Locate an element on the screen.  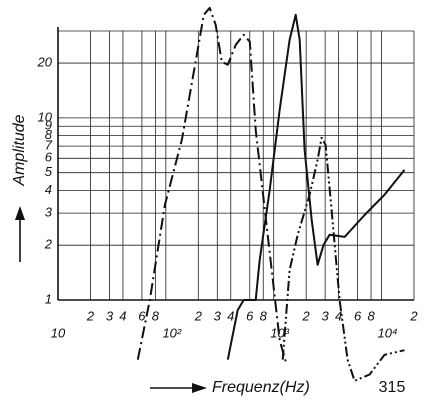
y-tick-label: 20 is located at coordinates (45, 62).